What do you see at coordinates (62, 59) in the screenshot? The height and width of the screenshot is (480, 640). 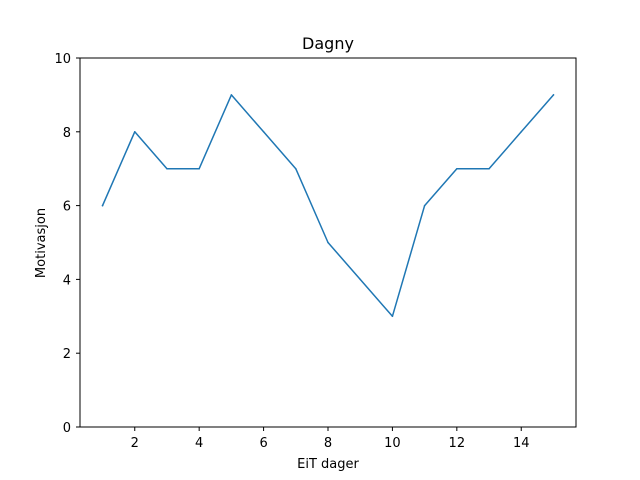 I see `y-tick-label: 10` at bounding box center [62, 59].